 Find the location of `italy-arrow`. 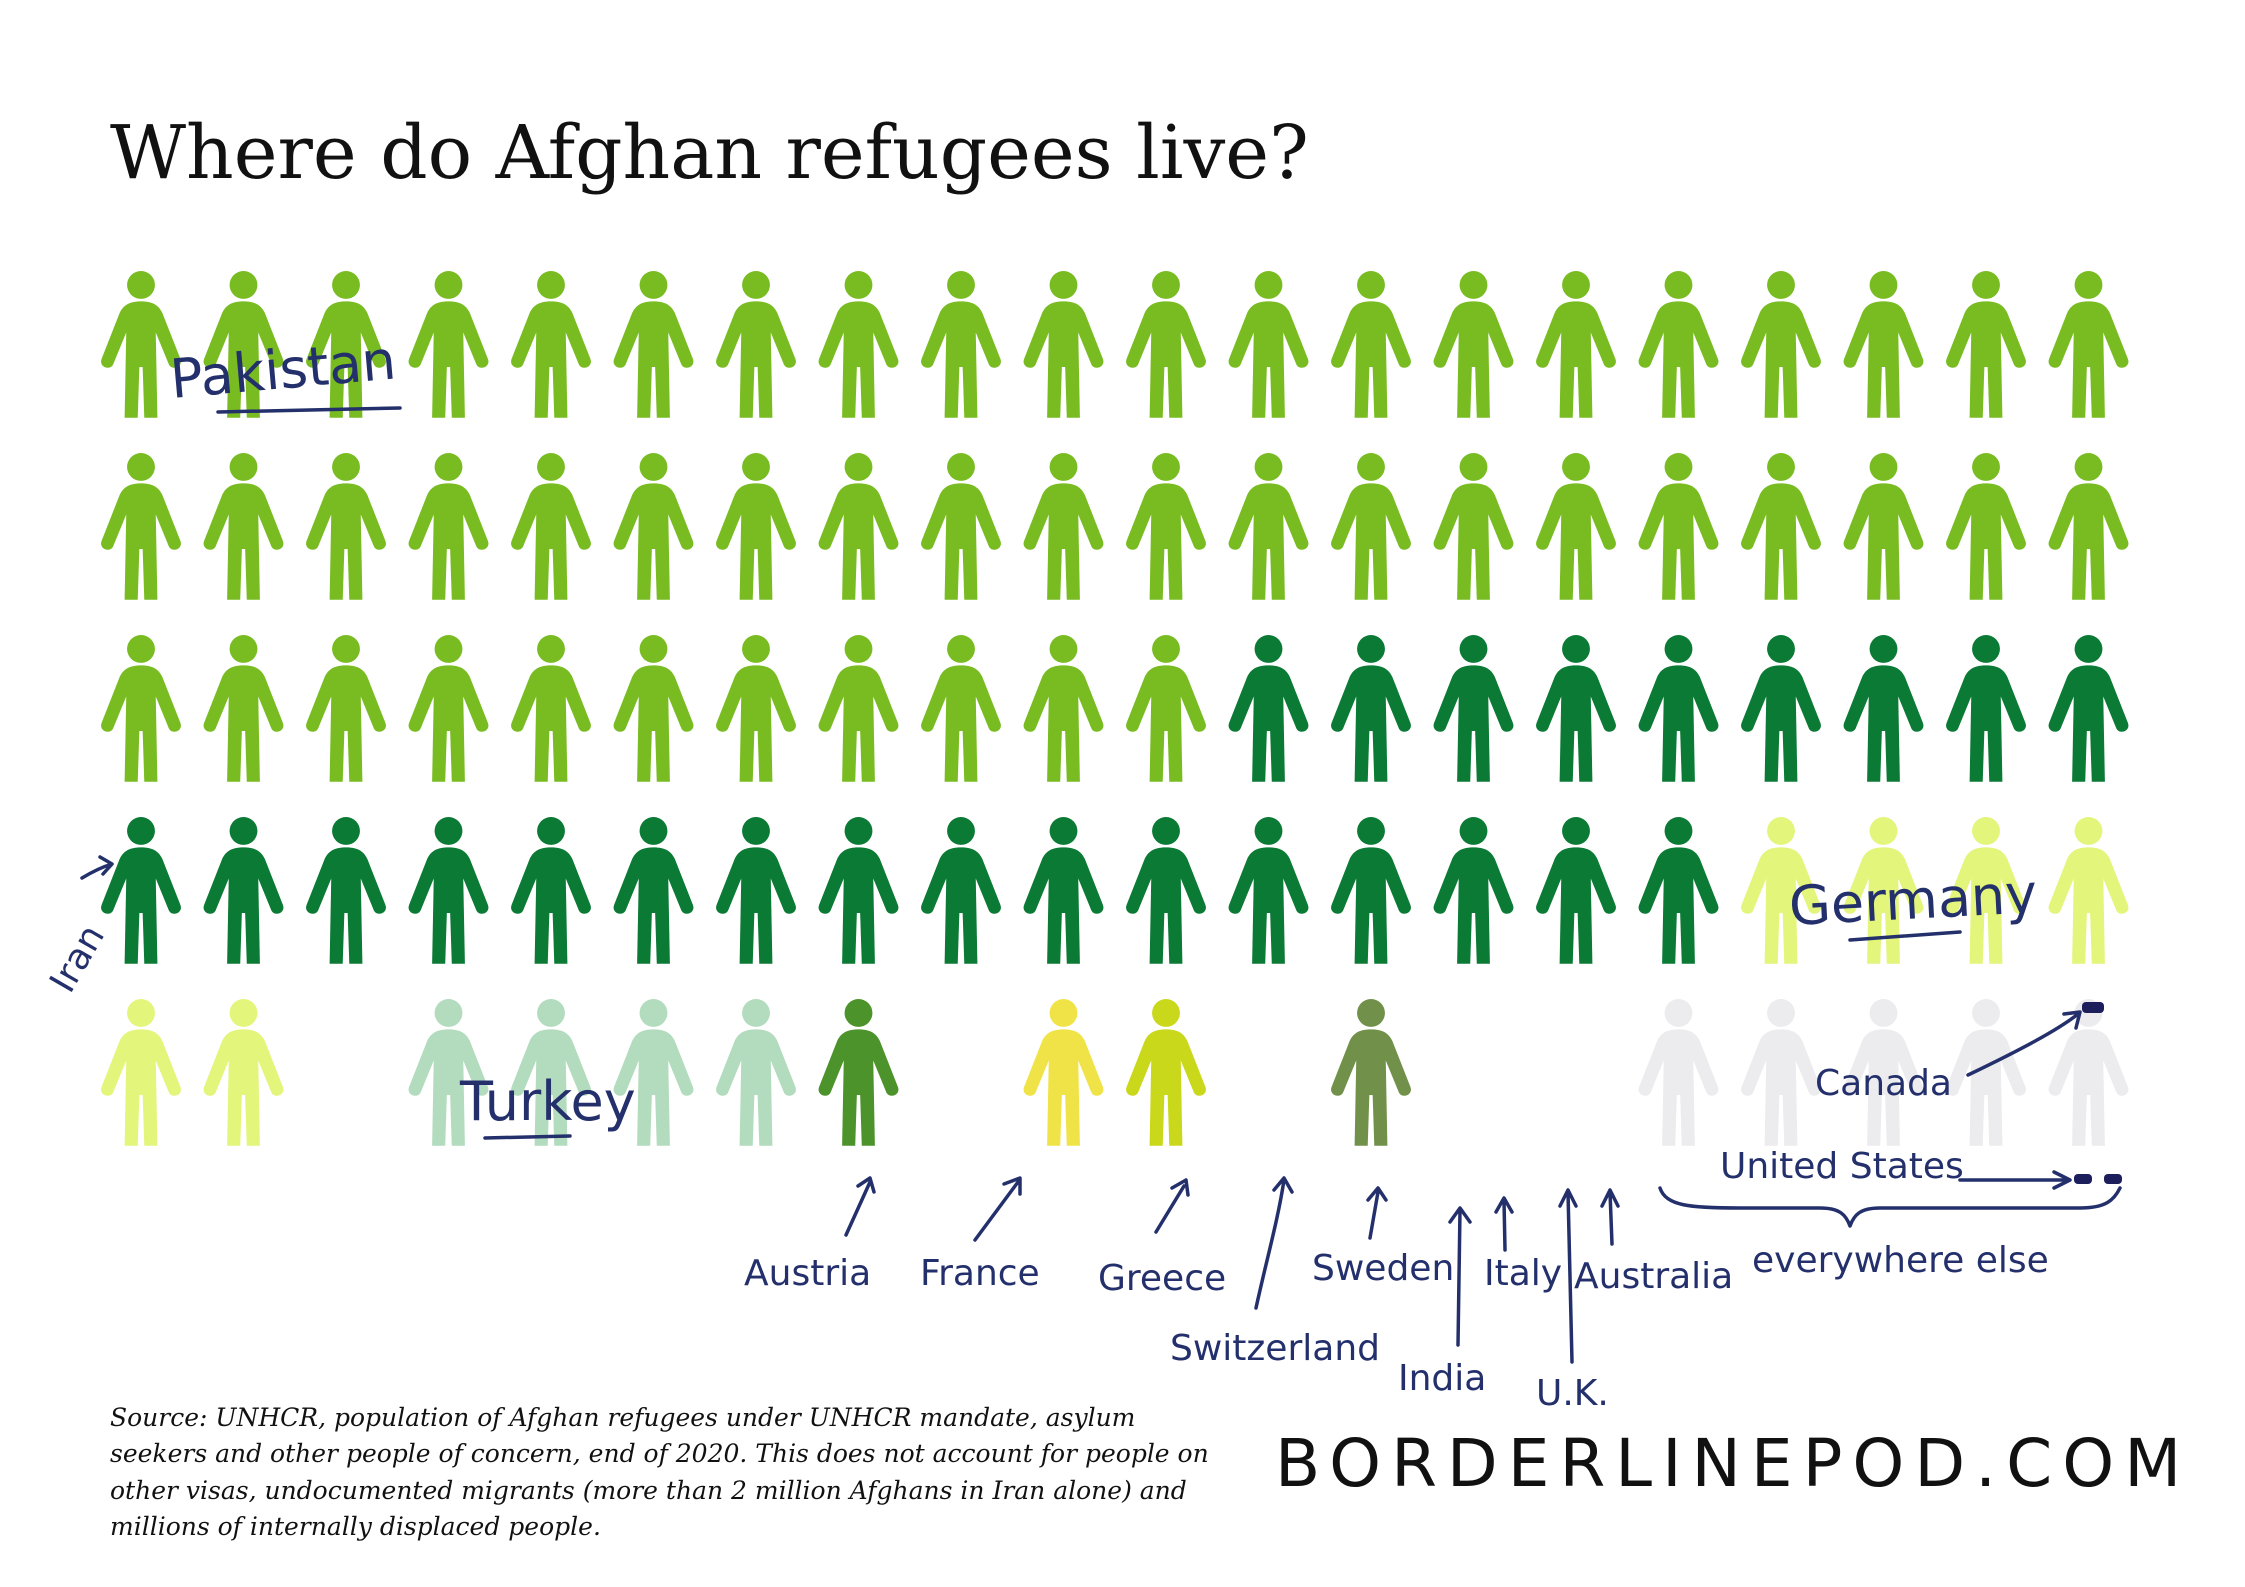

italy-arrow is located at coordinates (1504, 1224).